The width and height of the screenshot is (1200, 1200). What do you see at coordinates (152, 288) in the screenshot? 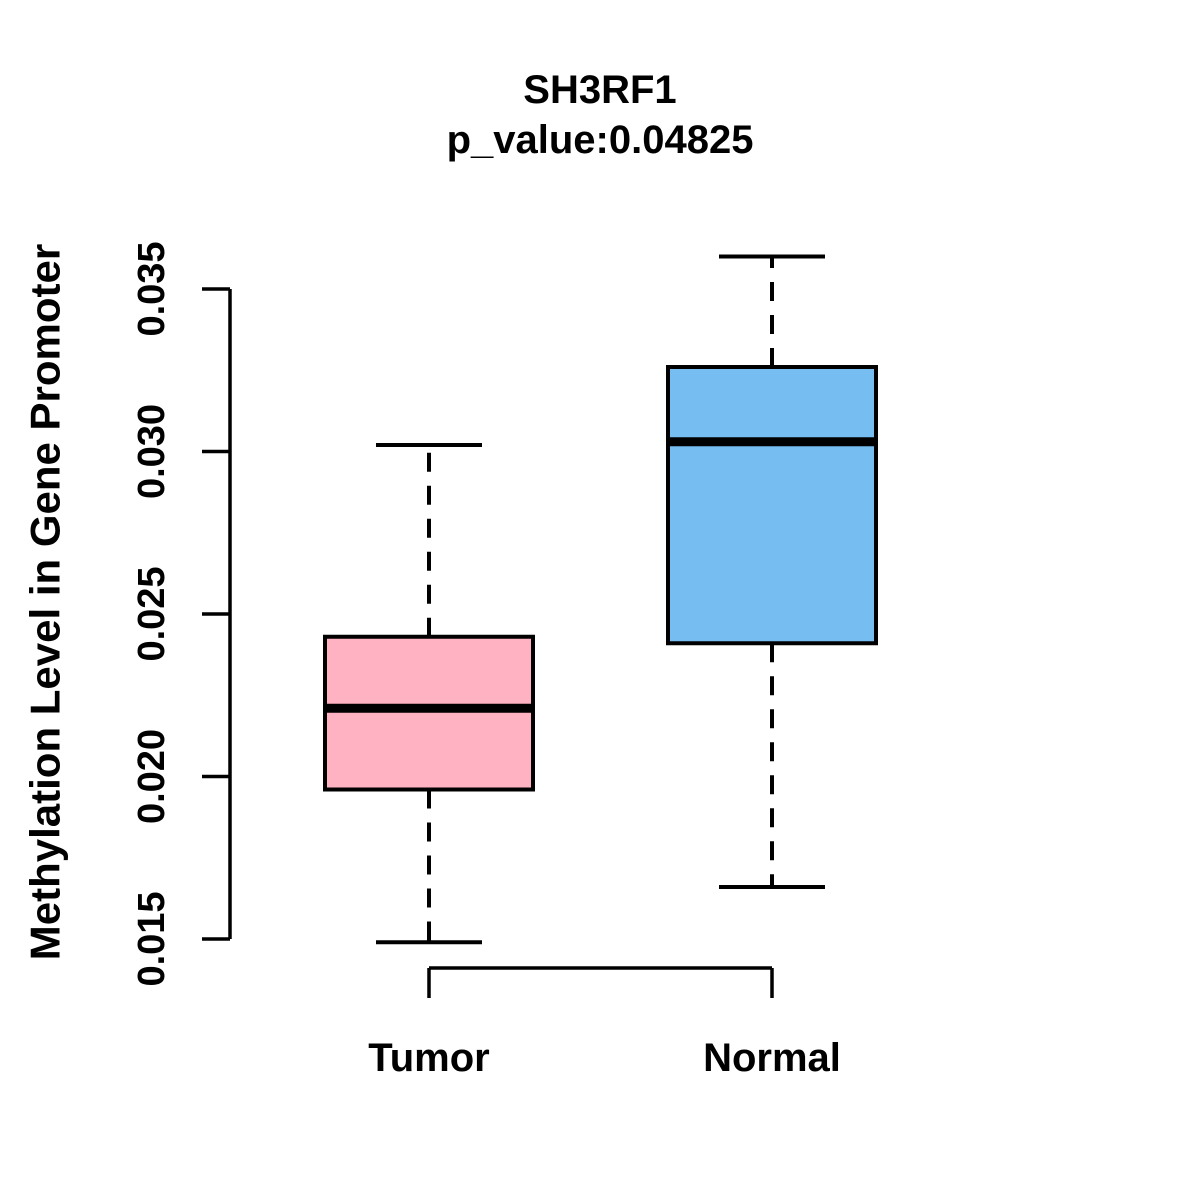
I see `y-tick-label: 0.035` at bounding box center [152, 288].